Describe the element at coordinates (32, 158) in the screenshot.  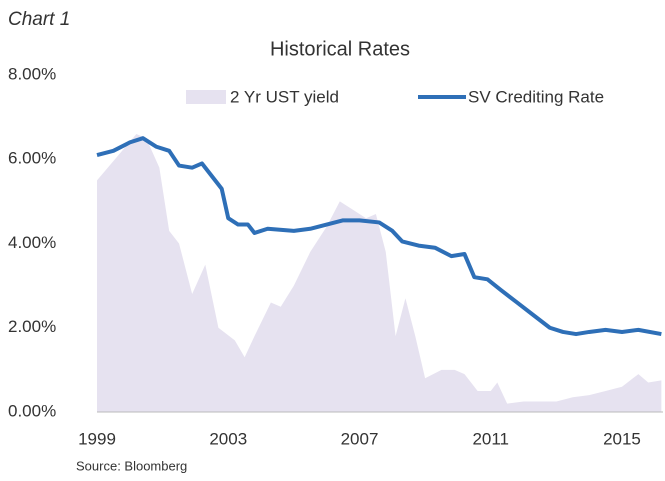
I see `y-tick-label: 6.00%` at that location.